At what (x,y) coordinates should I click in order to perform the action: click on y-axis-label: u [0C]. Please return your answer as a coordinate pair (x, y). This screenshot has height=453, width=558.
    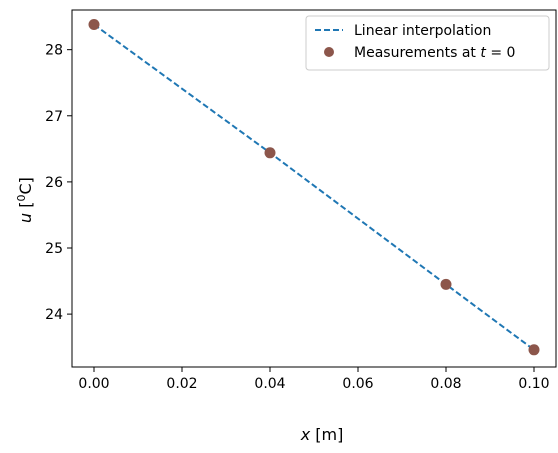
    Looking at the image, I should click on (25, 200).